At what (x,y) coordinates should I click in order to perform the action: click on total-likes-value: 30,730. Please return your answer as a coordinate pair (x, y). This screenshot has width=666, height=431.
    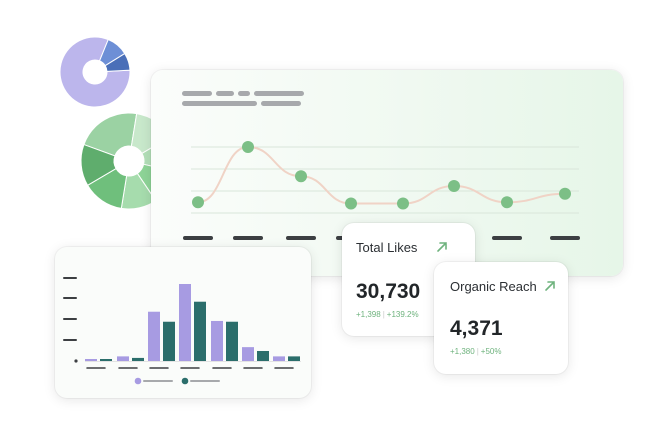
    Looking at the image, I should click on (388, 291).